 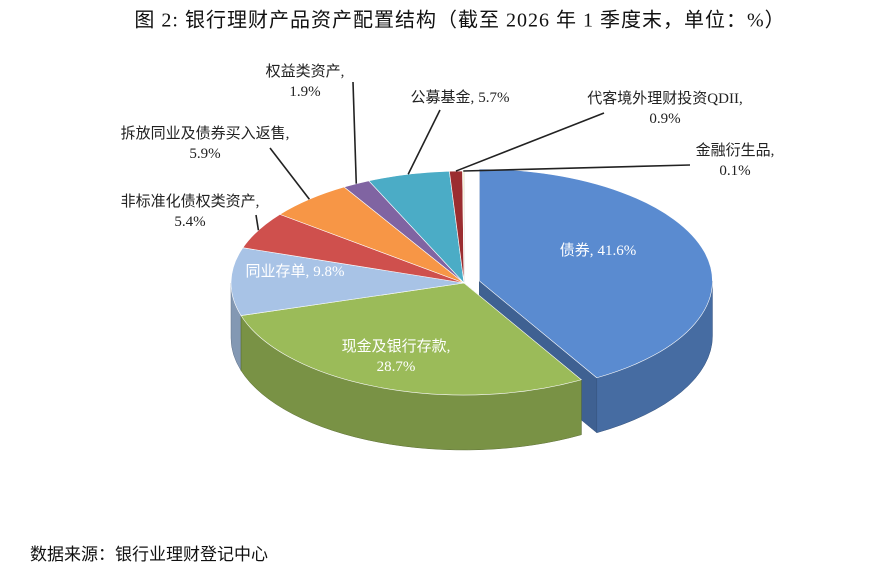 What do you see at coordinates (396, 356) in the screenshot?
I see `data-label: 现金及银行存款, 28.7%` at bounding box center [396, 356].